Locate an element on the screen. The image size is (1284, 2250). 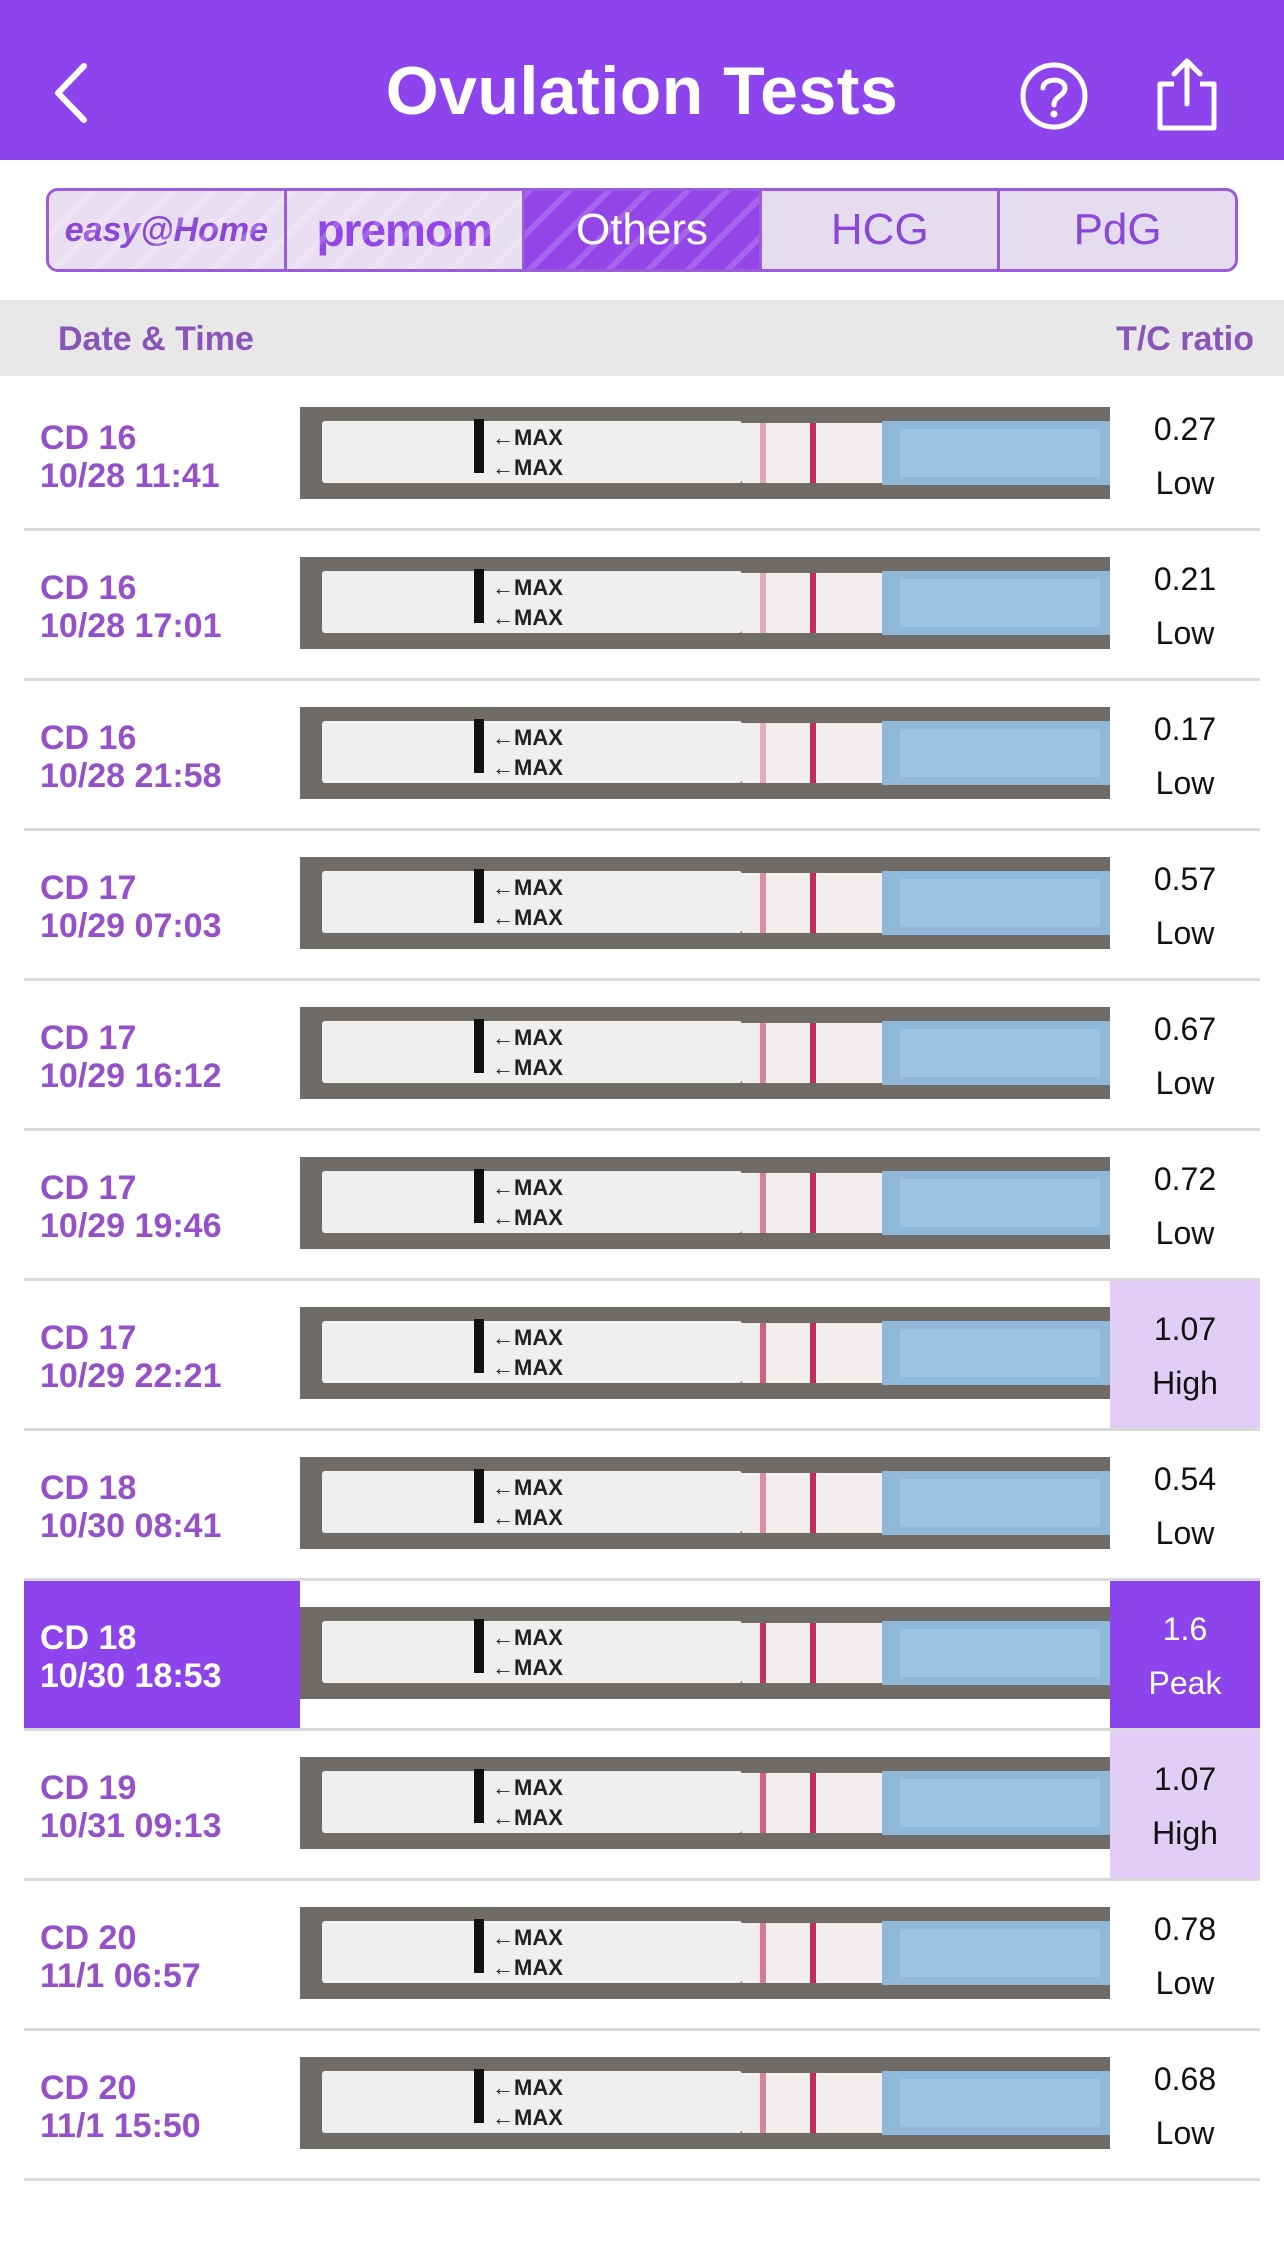
tab-pdg: PdG is located at coordinates (1117, 230).